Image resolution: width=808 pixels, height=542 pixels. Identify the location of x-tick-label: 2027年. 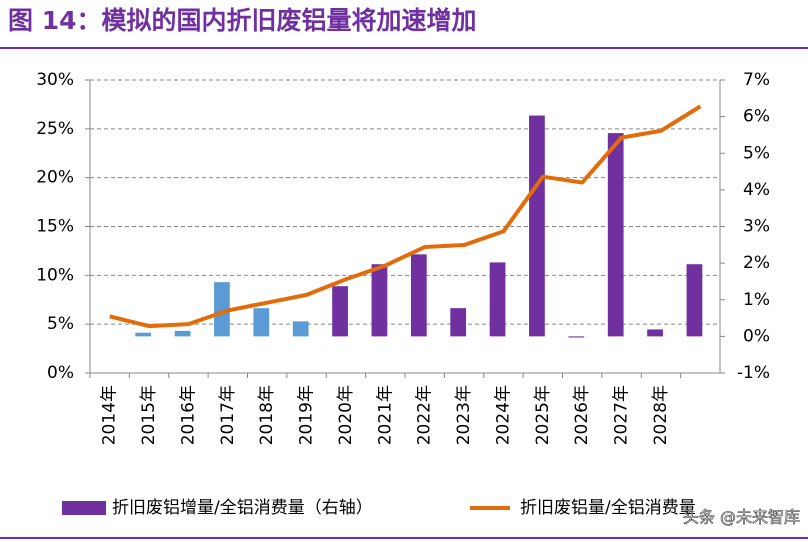
(622, 415).